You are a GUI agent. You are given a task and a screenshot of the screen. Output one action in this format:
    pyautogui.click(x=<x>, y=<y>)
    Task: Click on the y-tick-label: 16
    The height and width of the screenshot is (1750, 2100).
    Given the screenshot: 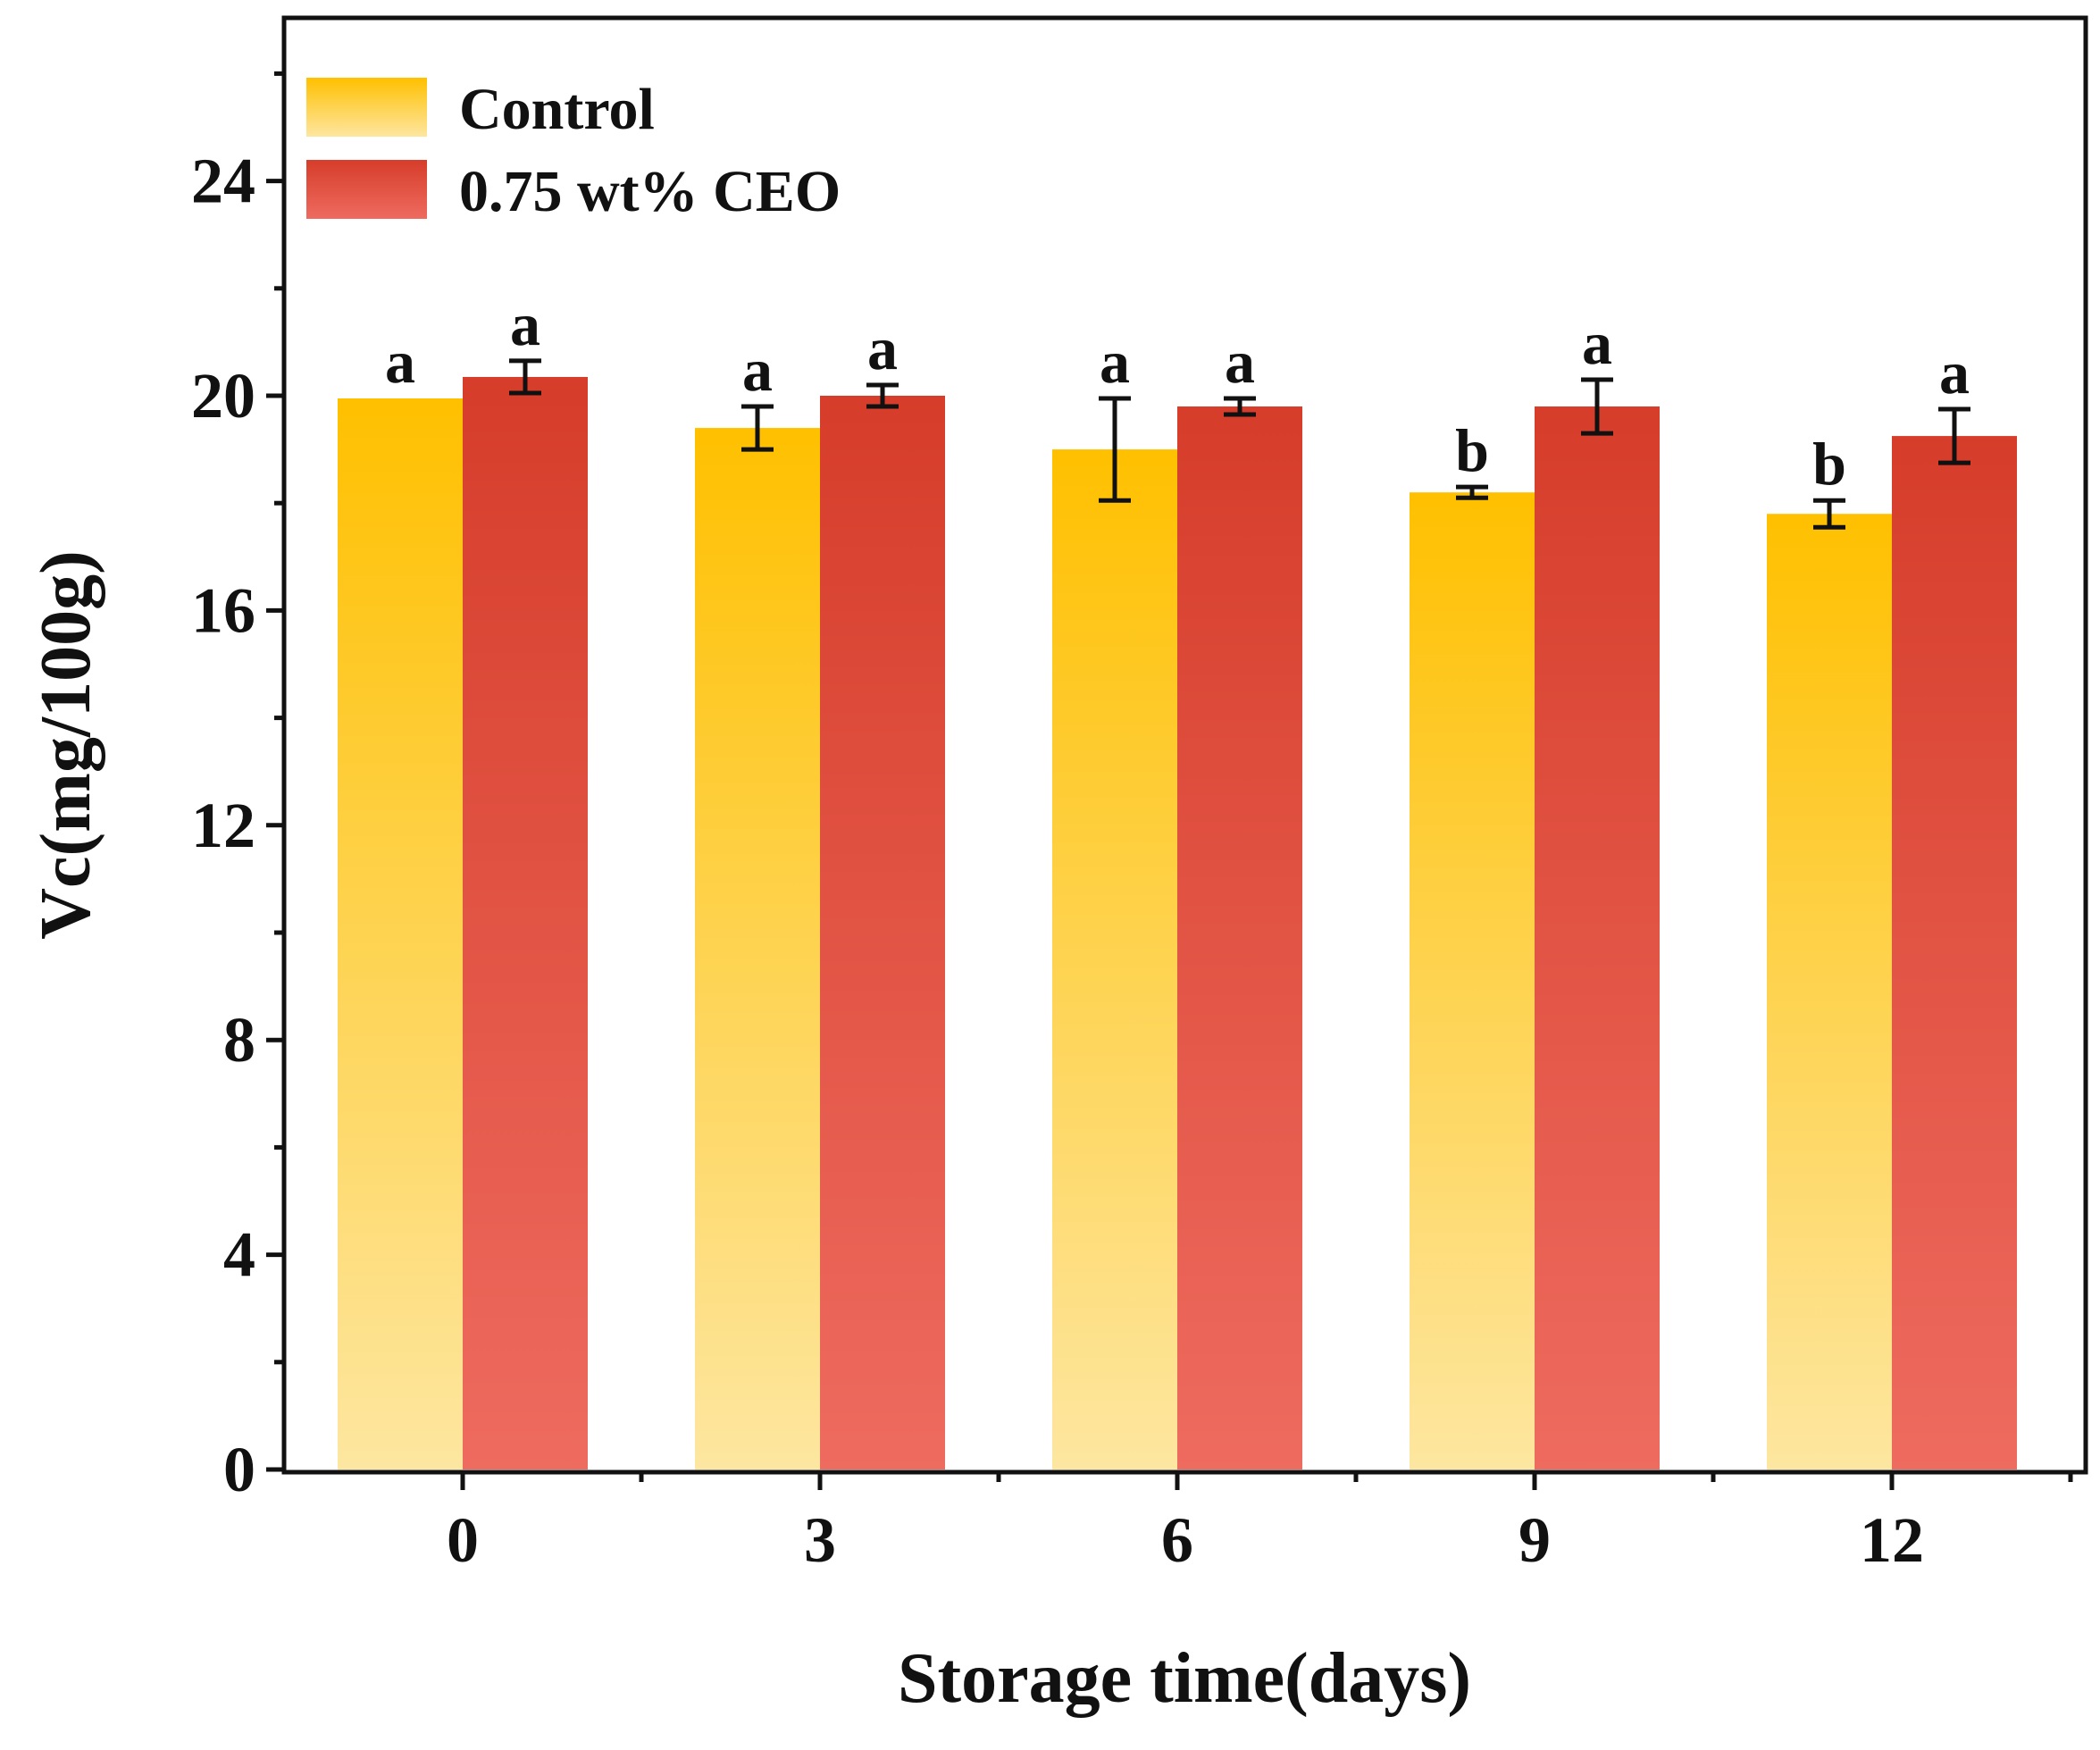 What is the action you would take?
    pyautogui.click(x=223, y=610)
    